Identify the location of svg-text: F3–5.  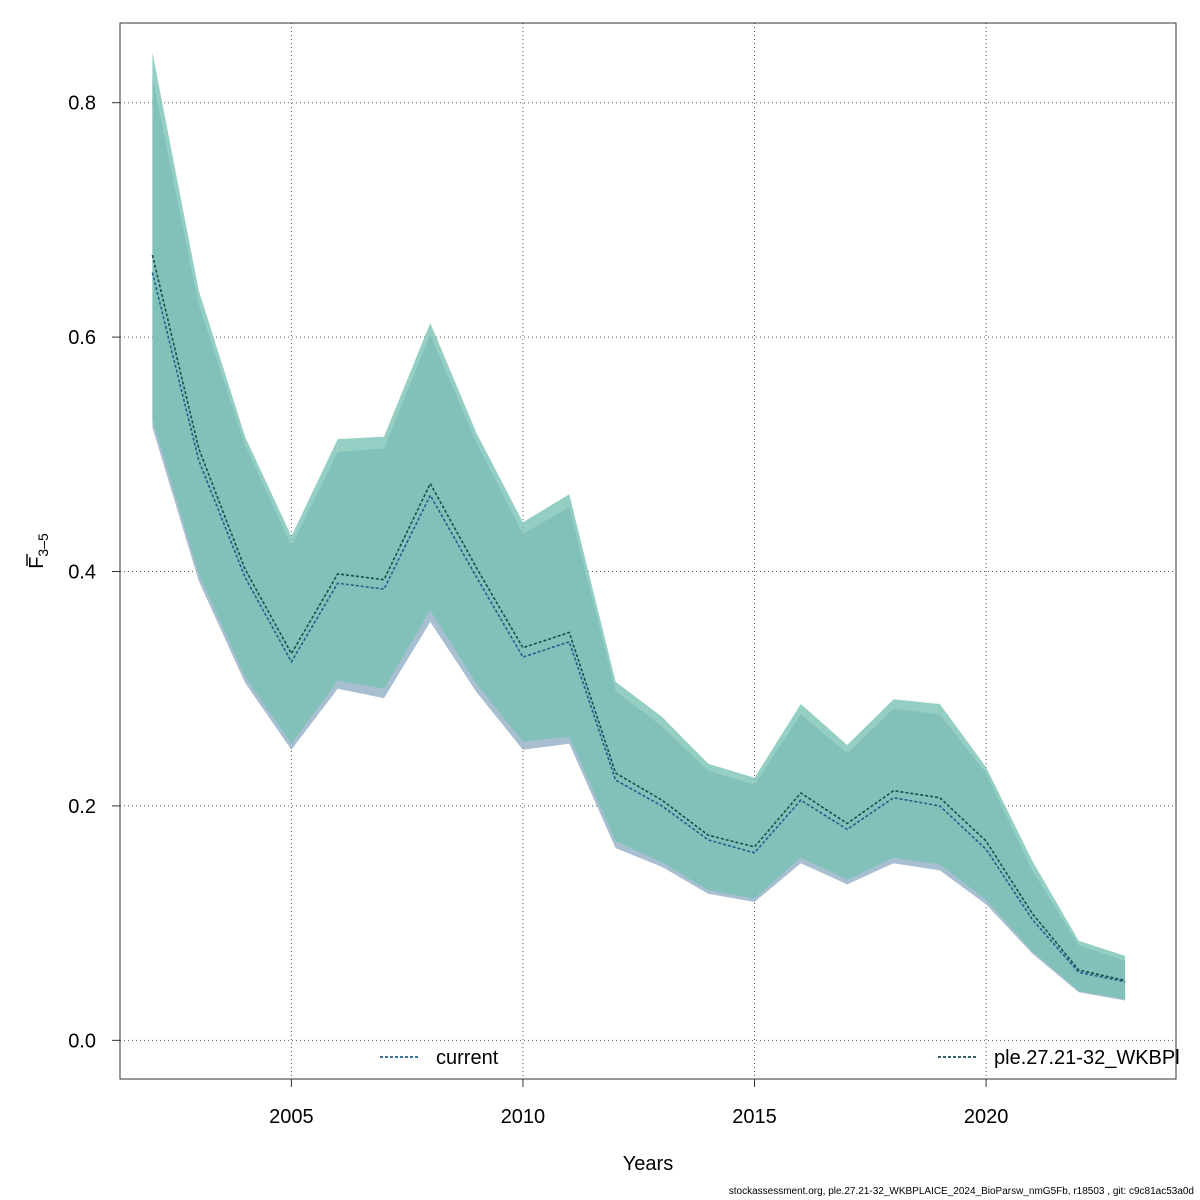
(38, 551).